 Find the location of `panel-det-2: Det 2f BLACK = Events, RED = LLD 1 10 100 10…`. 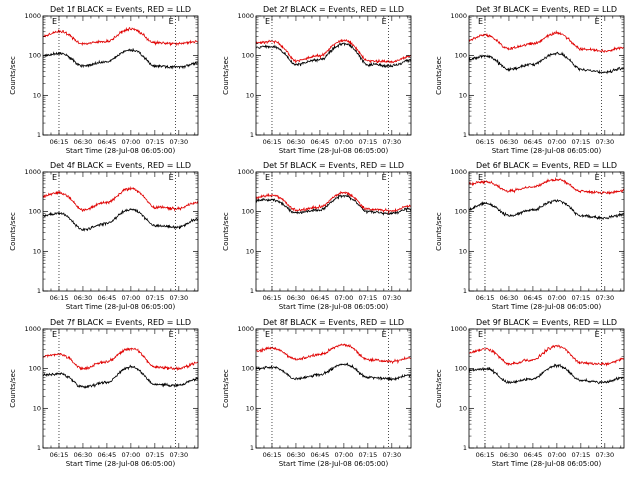

panel-det-2: Det 2f BLACK = Events, RED = LLD 1 10 100 10… is located at coordinates (317, 80).